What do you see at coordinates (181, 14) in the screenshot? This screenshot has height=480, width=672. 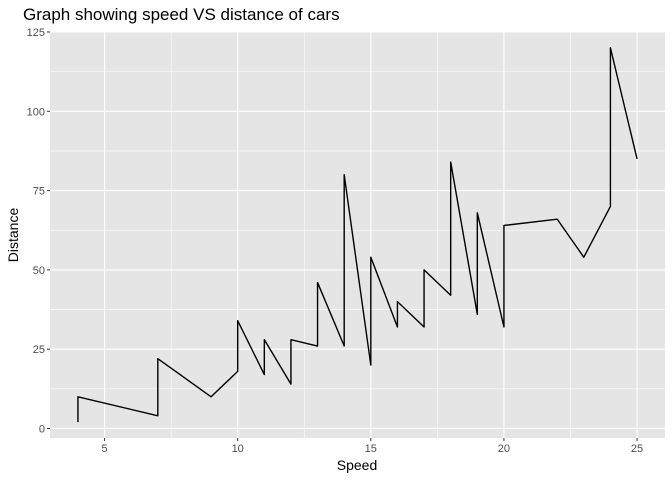 I see `chart-title: Graph showing speed VS distance of cars` at bounding box center [181, 14].